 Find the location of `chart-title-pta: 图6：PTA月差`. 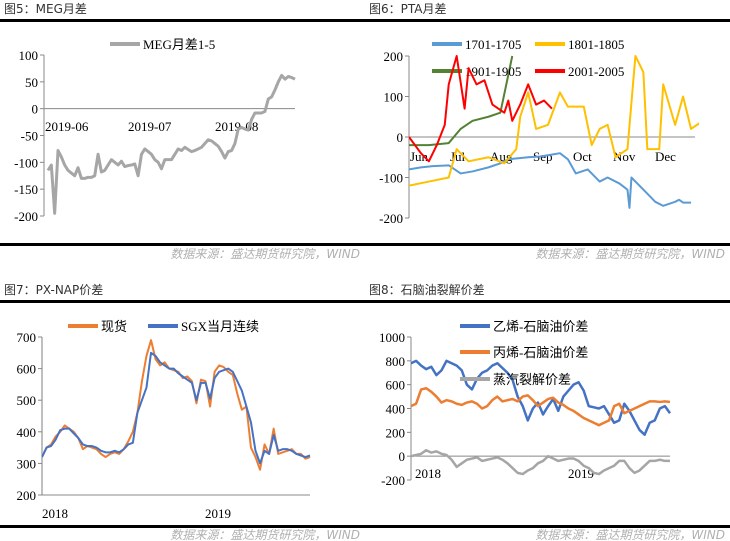

chart-title-pta: 图6：PTA月差 is located at coordinates (408, 9).